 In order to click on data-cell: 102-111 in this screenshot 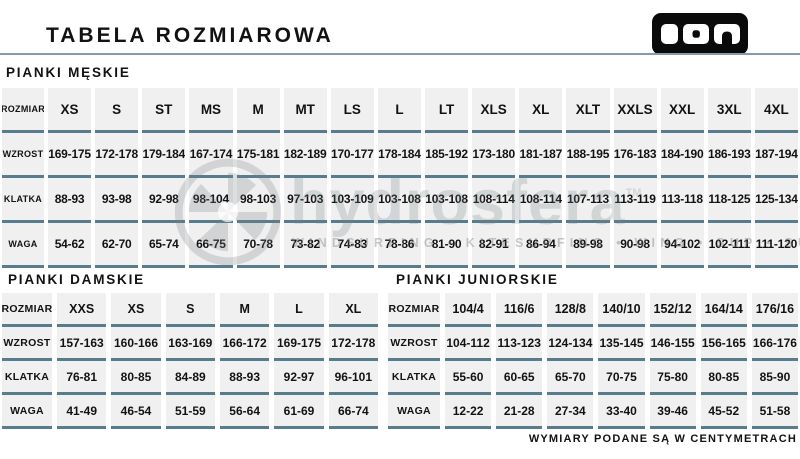, I will do `click(729, 245)`.